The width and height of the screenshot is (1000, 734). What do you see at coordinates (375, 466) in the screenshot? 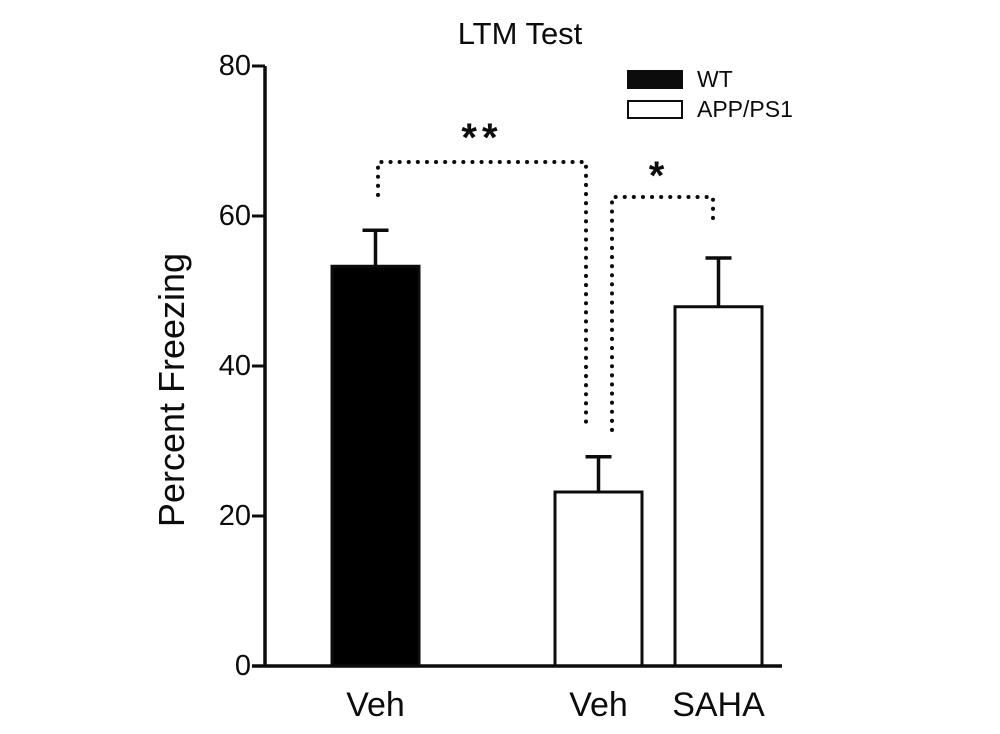
I see `bar-wt-veh` at bounding box center [375, 466].